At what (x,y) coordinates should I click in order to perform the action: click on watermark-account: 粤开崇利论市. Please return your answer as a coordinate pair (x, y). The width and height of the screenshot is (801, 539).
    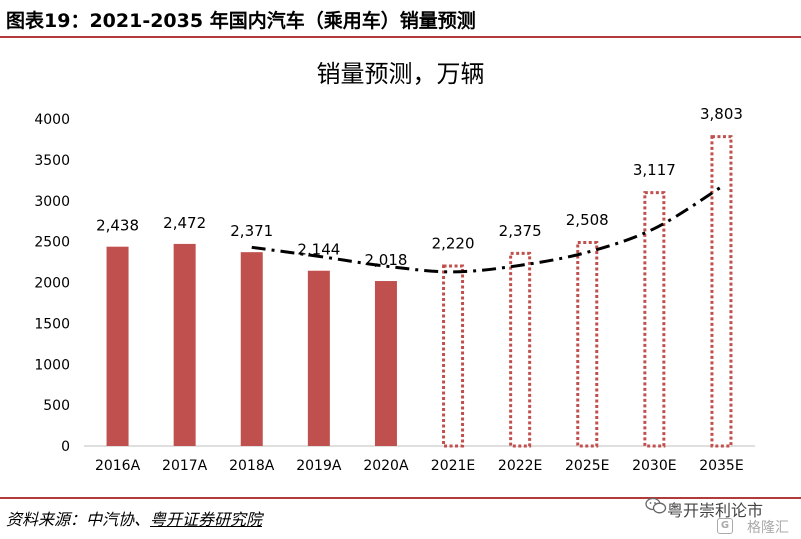
    Looking at the image, I should click on (714, 510).